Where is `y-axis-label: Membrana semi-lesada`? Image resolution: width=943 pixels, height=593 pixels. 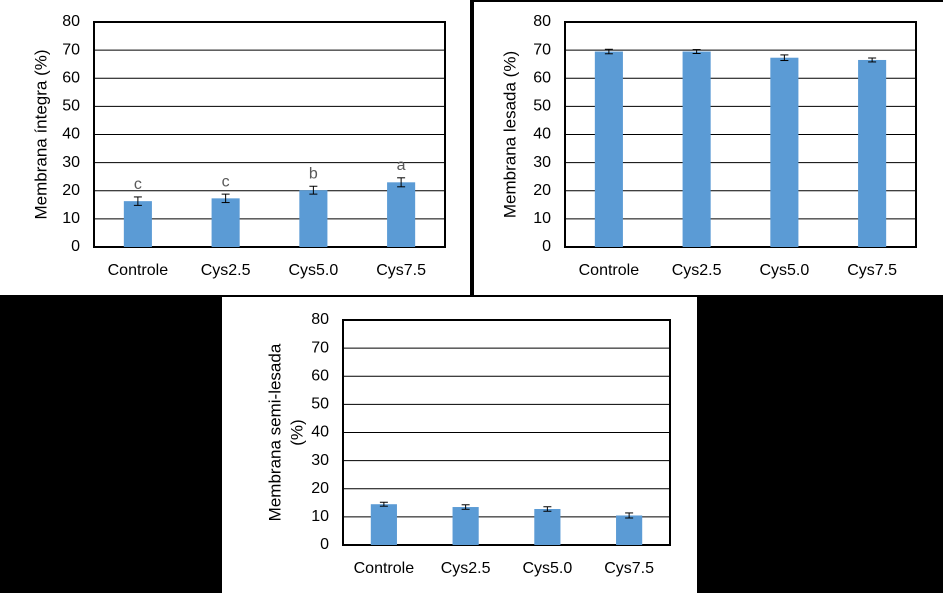 y-axis-label: Membrana semi-lesada is located at coordinates (274, 432).